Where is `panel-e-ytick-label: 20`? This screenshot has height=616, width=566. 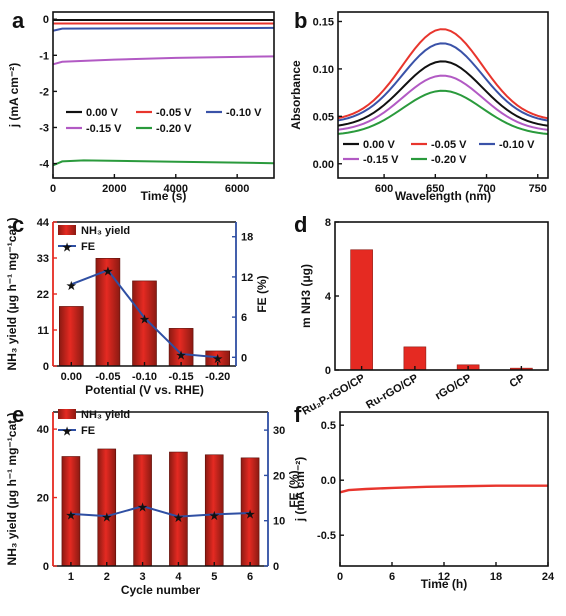
panel-e-ytick-label: 20 is located at coordinates (43, 499).